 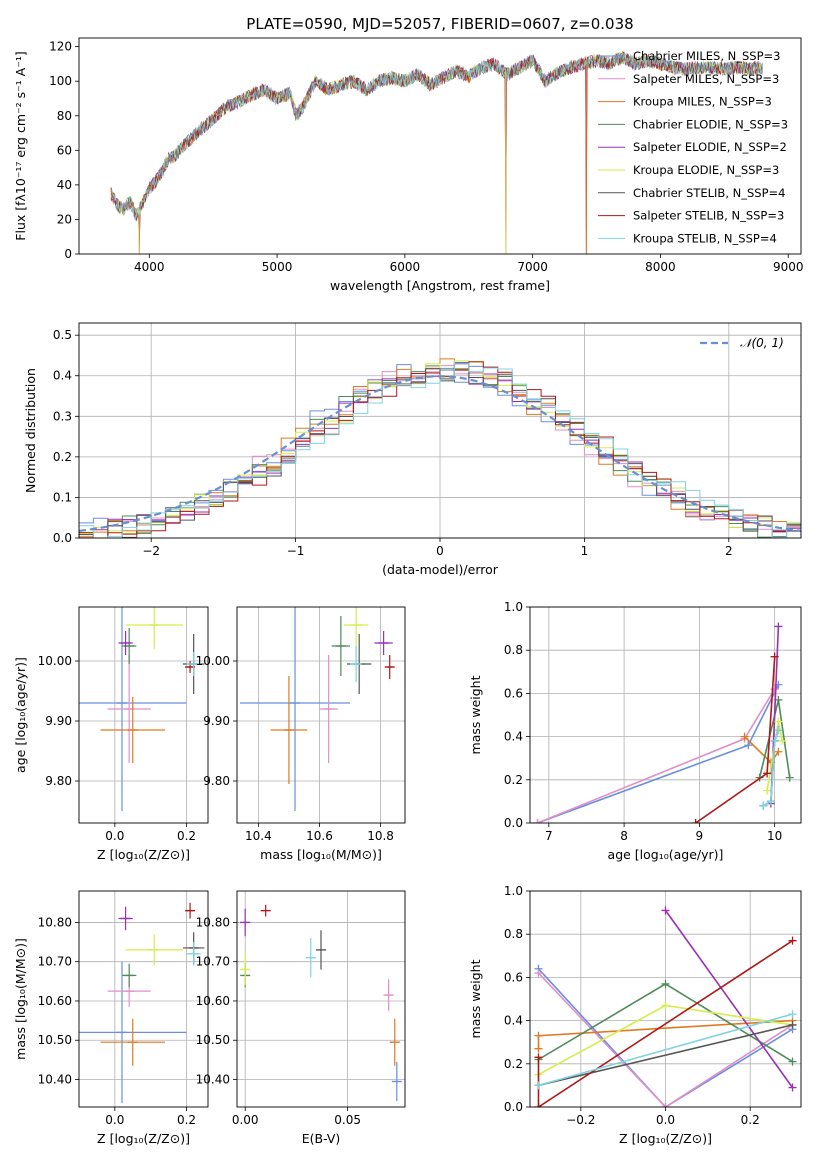 What do you see at coordinates (30, 430) in the screenshot?
I see `residuals-y-axis-label: Normed distribution` at bounding box center [30, 430].